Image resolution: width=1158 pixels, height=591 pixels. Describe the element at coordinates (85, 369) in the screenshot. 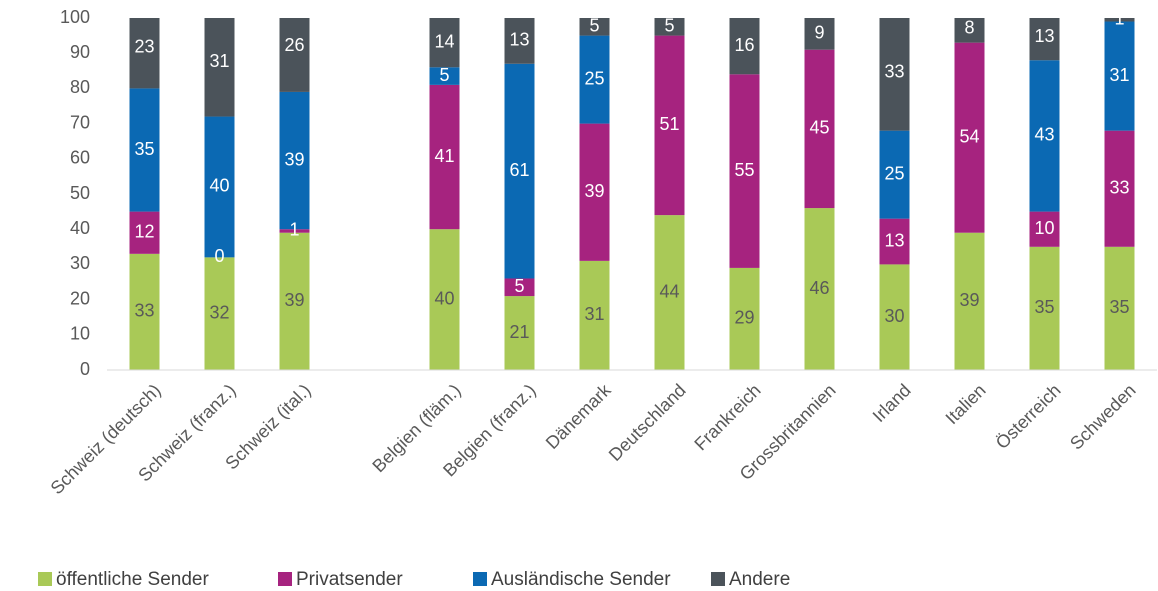

I see `y-tick-label: 0` at that location.